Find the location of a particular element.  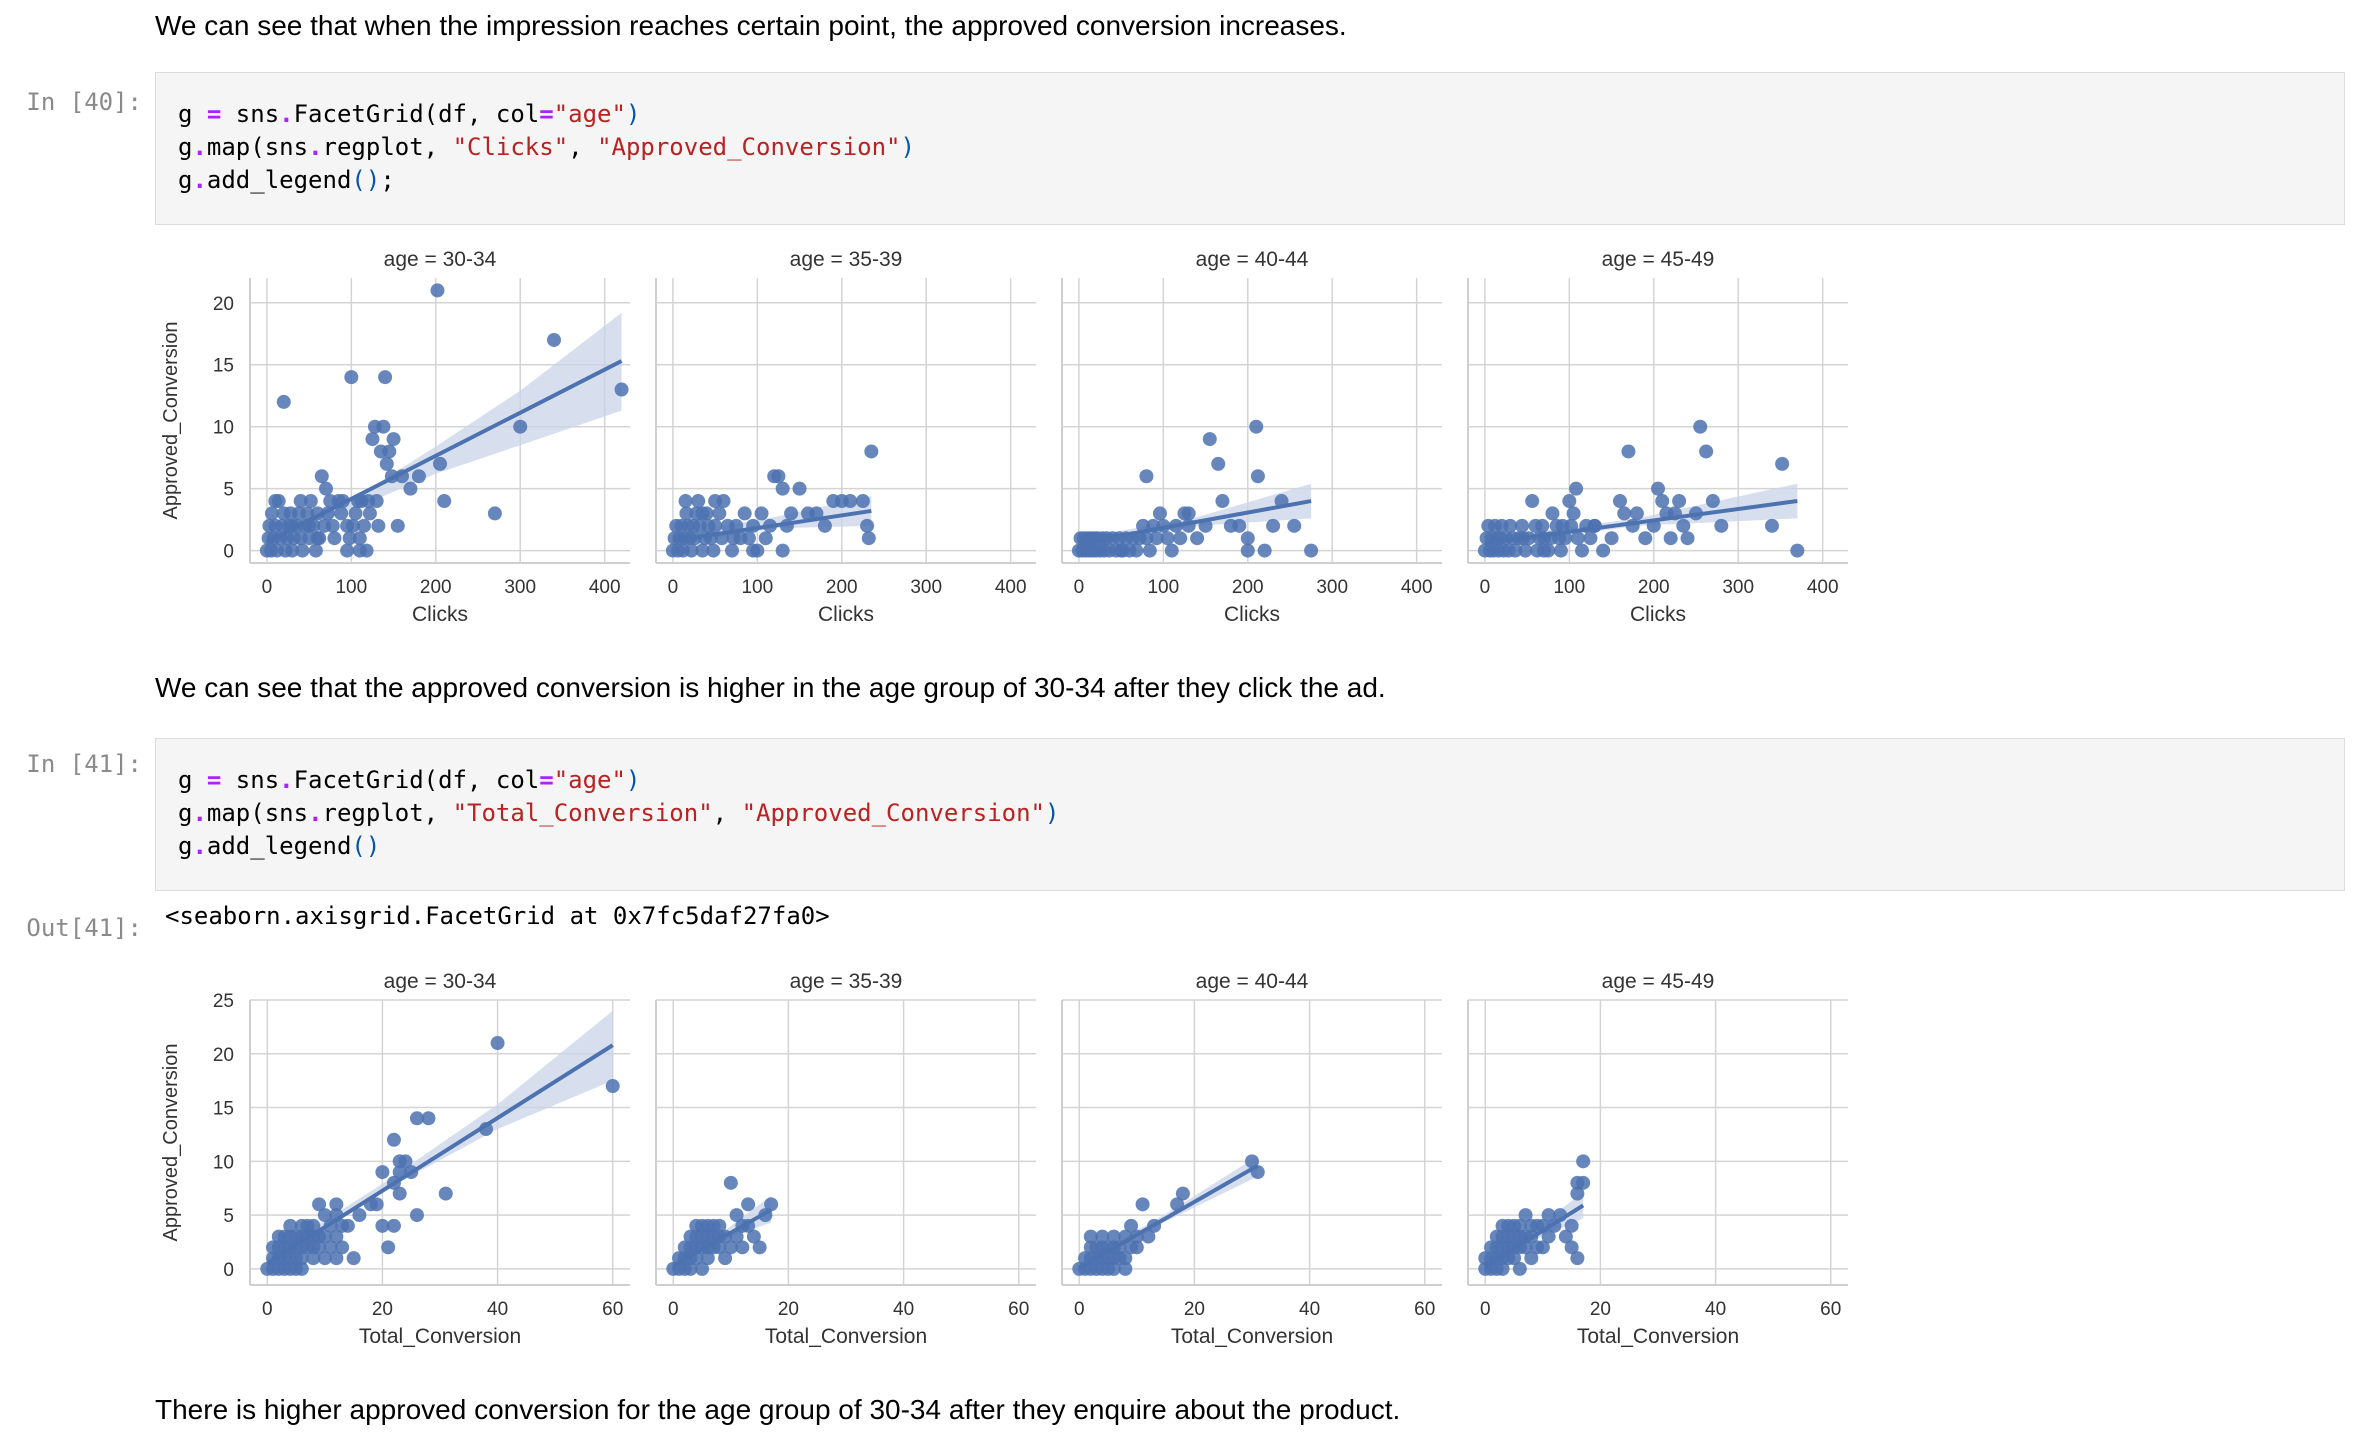

code-token: "Approved_Conversion" is located at coordinates (749, 147).